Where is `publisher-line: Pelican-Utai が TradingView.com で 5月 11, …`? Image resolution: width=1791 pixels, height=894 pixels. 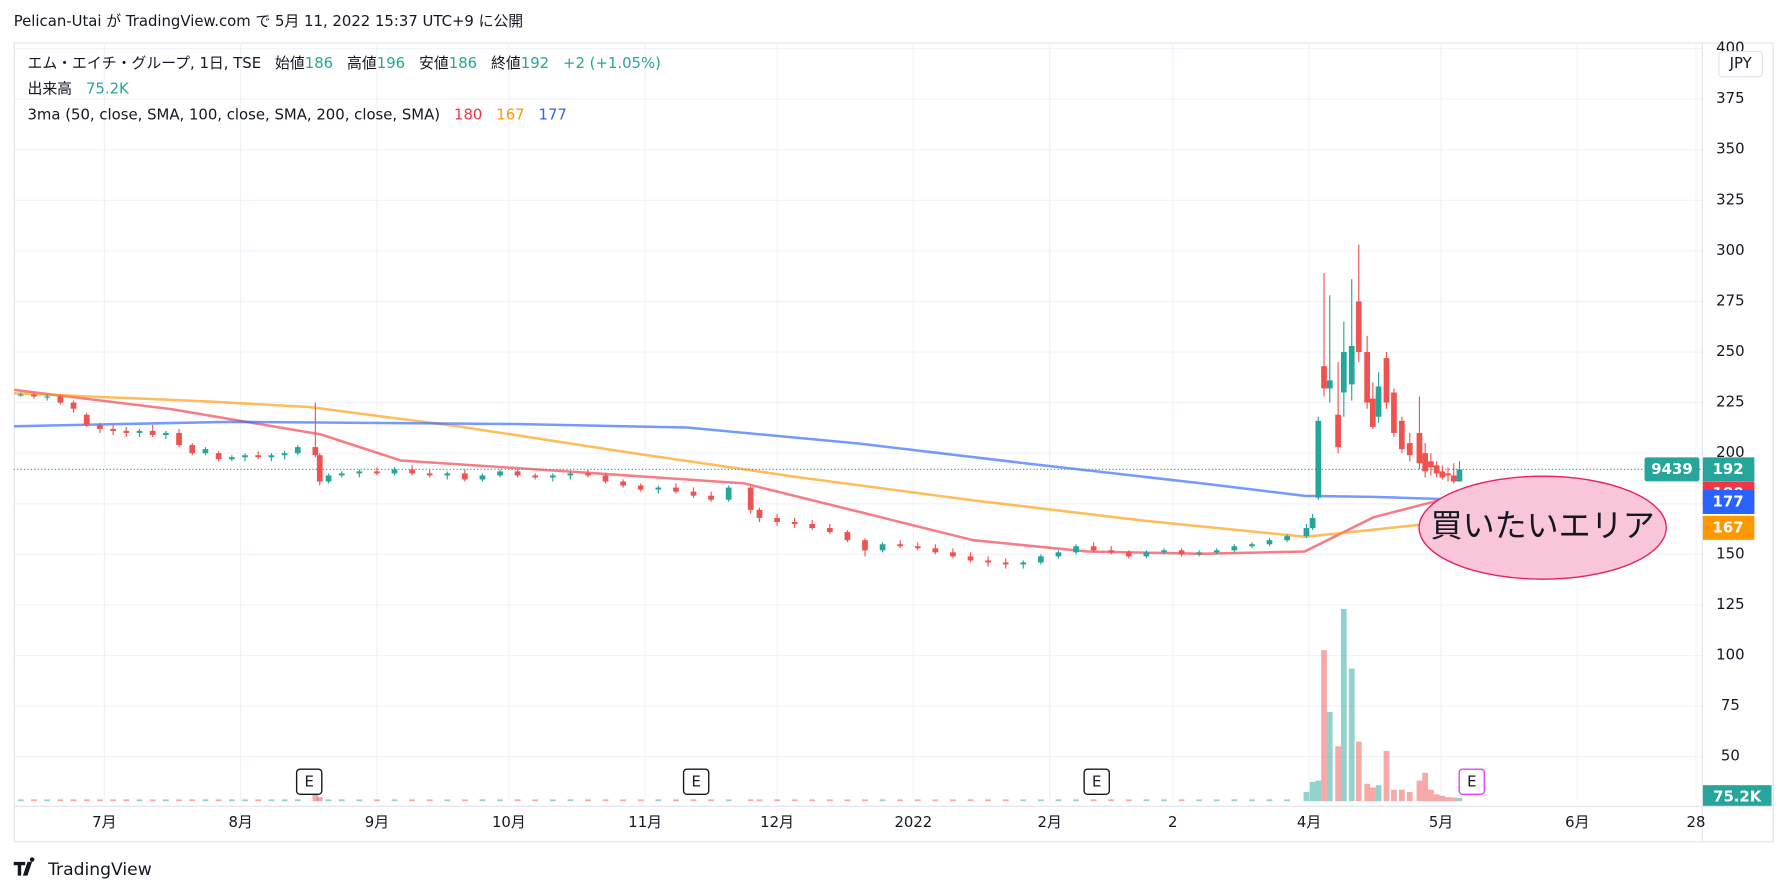
publisher-line: Pelican-Utai が TradingView.com で 5月 11, … is located at coordinates (268, 21).